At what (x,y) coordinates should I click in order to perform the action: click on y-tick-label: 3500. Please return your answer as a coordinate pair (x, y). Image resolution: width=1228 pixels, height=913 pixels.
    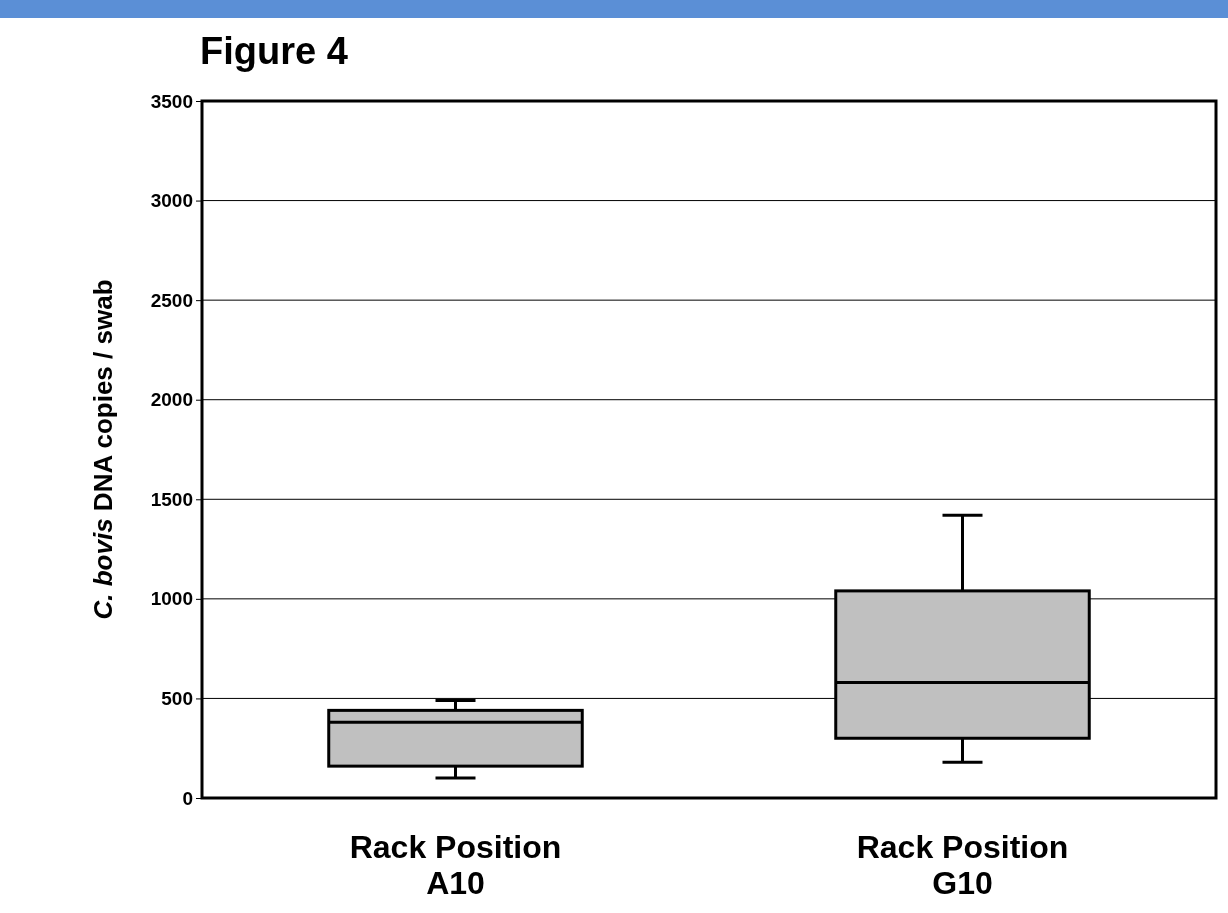
    Looking at the image, I should click on (171, 101).